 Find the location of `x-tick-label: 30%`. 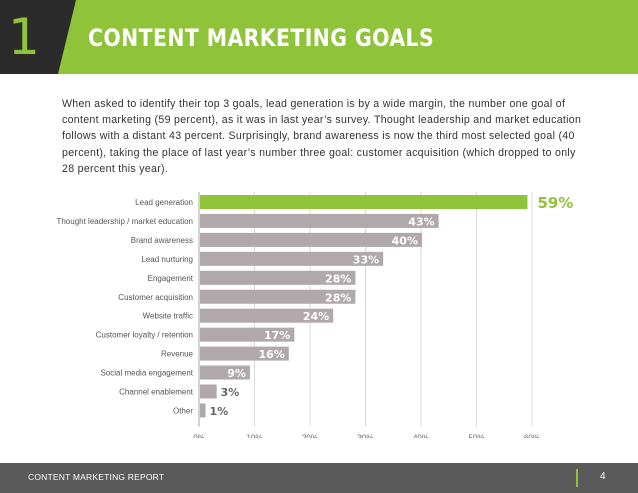

x-tick-label: 30% is located at coordinates (365, 435).